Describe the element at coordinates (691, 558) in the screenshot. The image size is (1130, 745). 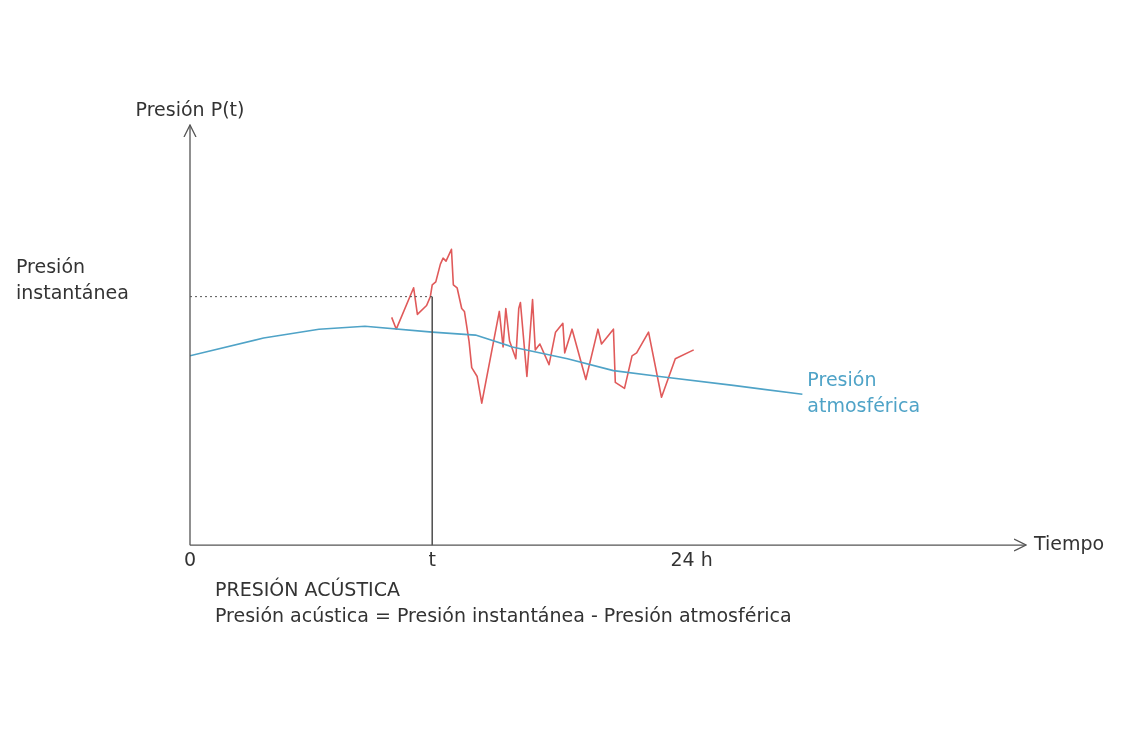
I see `x-tick-label: 24 h` at that location.